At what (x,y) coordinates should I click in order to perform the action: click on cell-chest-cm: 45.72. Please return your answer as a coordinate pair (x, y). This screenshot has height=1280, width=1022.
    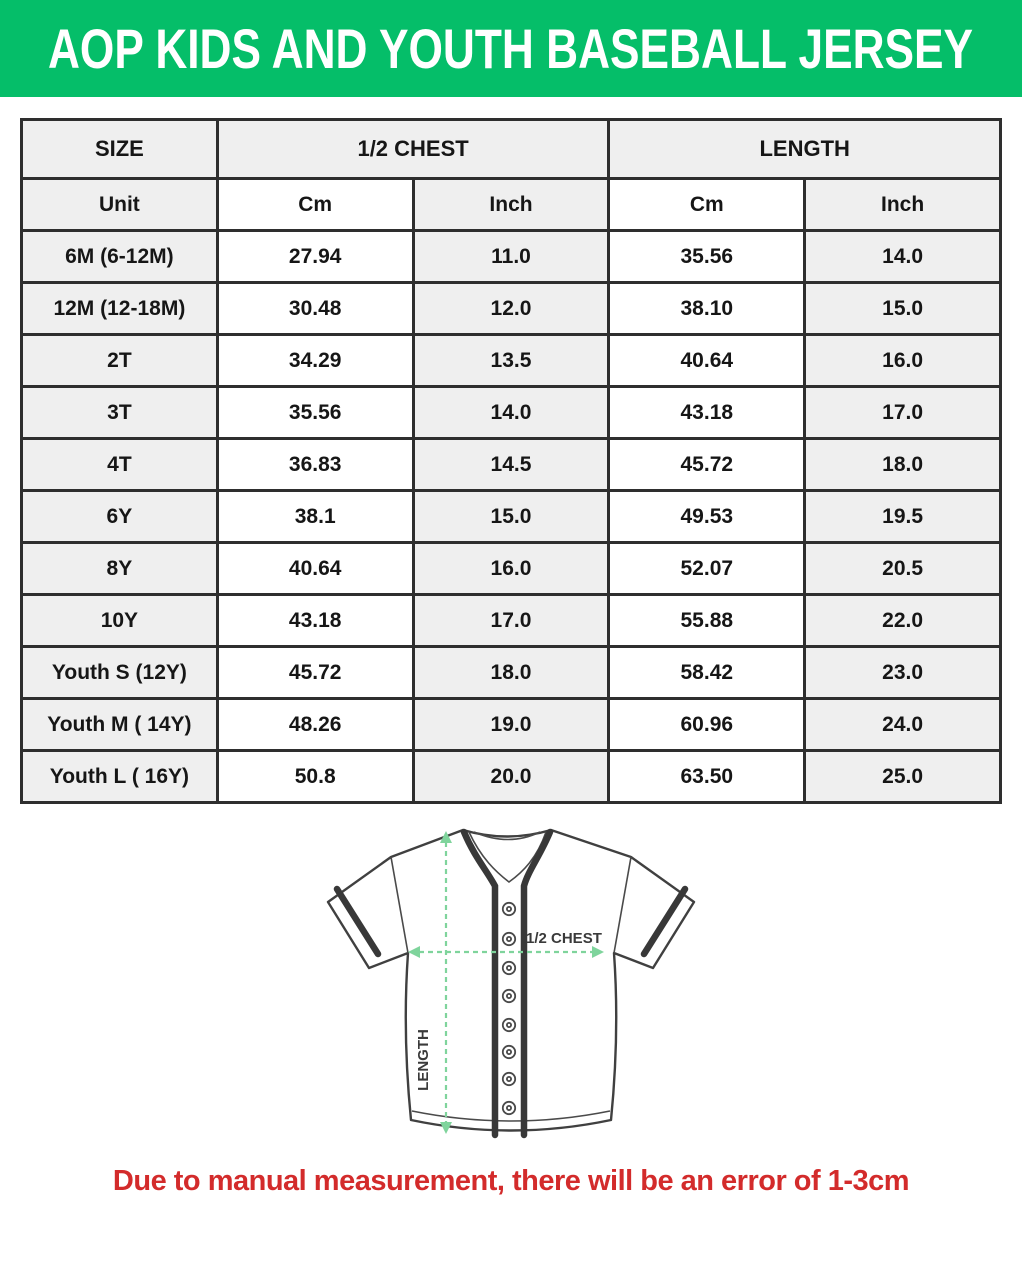
    Looking at the image, I should click on (315, 672).